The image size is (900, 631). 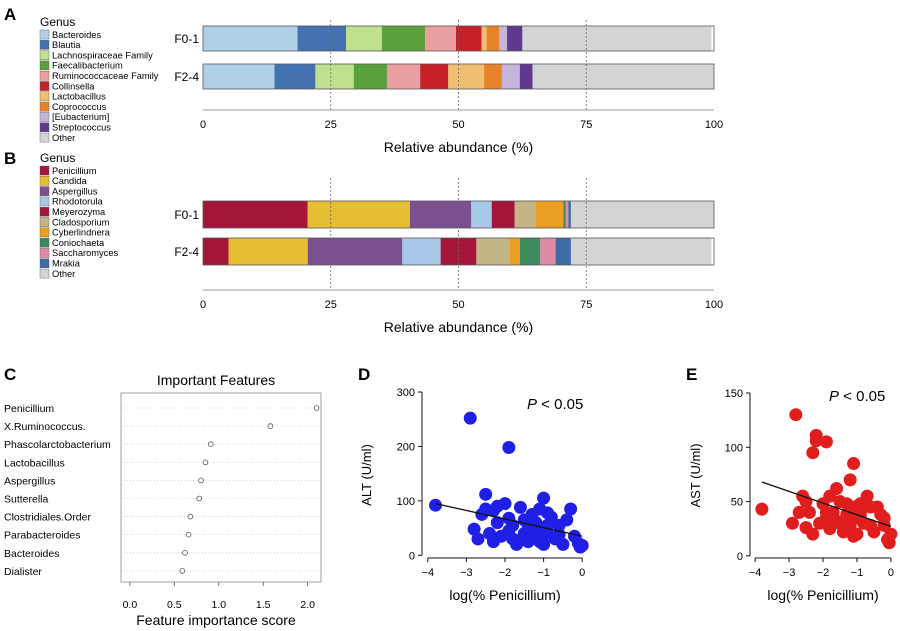 What do you see at coordinates (44, 201) in the screenshot?
I see `legend-swatch-rhodotorula` at bounding box center [44, 201].